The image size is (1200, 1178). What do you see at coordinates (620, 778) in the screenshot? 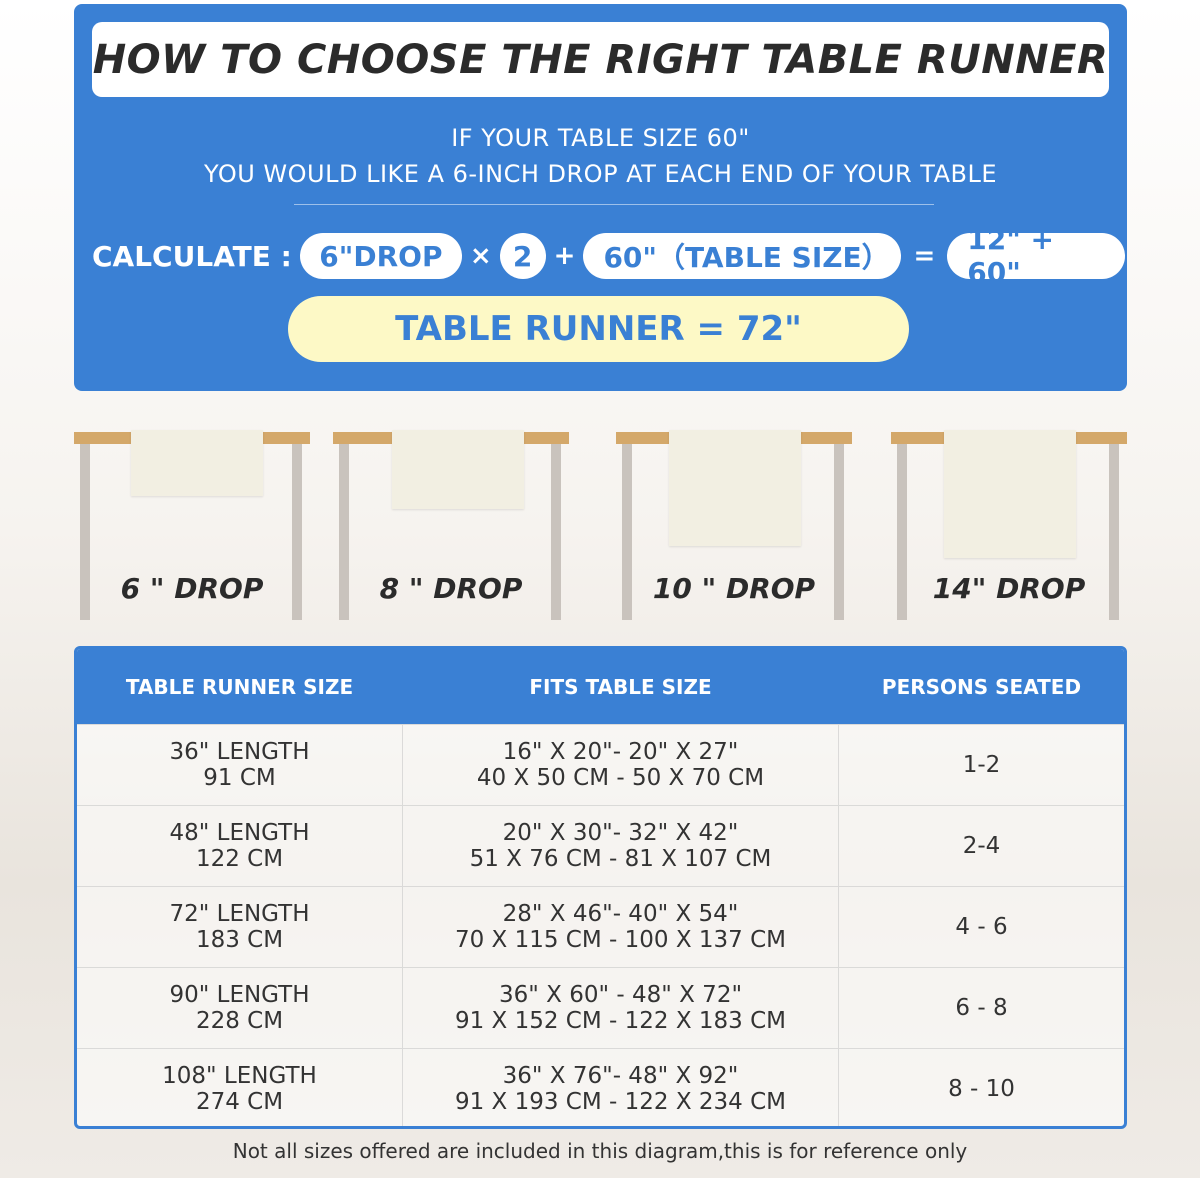
I see `fits-cm: 40 X 50 CM - 50 X 70 CM` at bounding box center [620, 778].